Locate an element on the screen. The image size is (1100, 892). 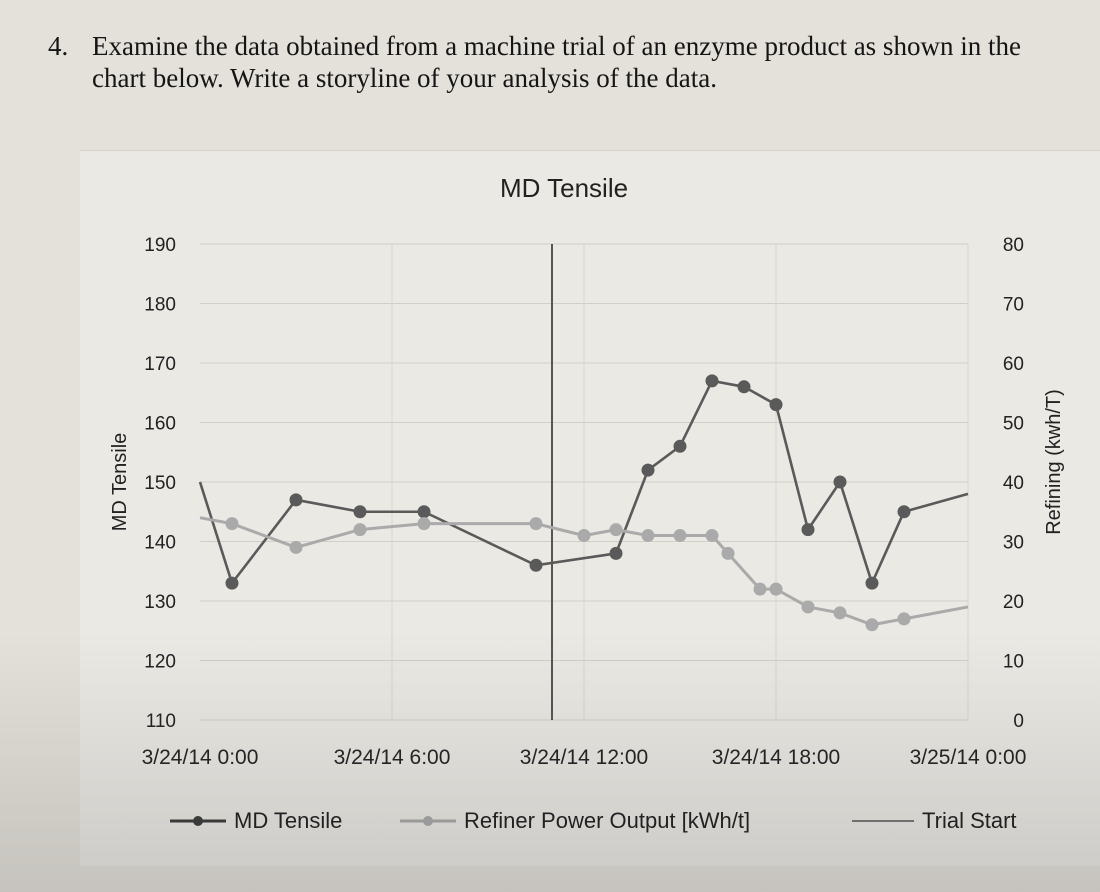
x-tick-3: 3/24/14 18:00 is located at coordinates (776, 757).